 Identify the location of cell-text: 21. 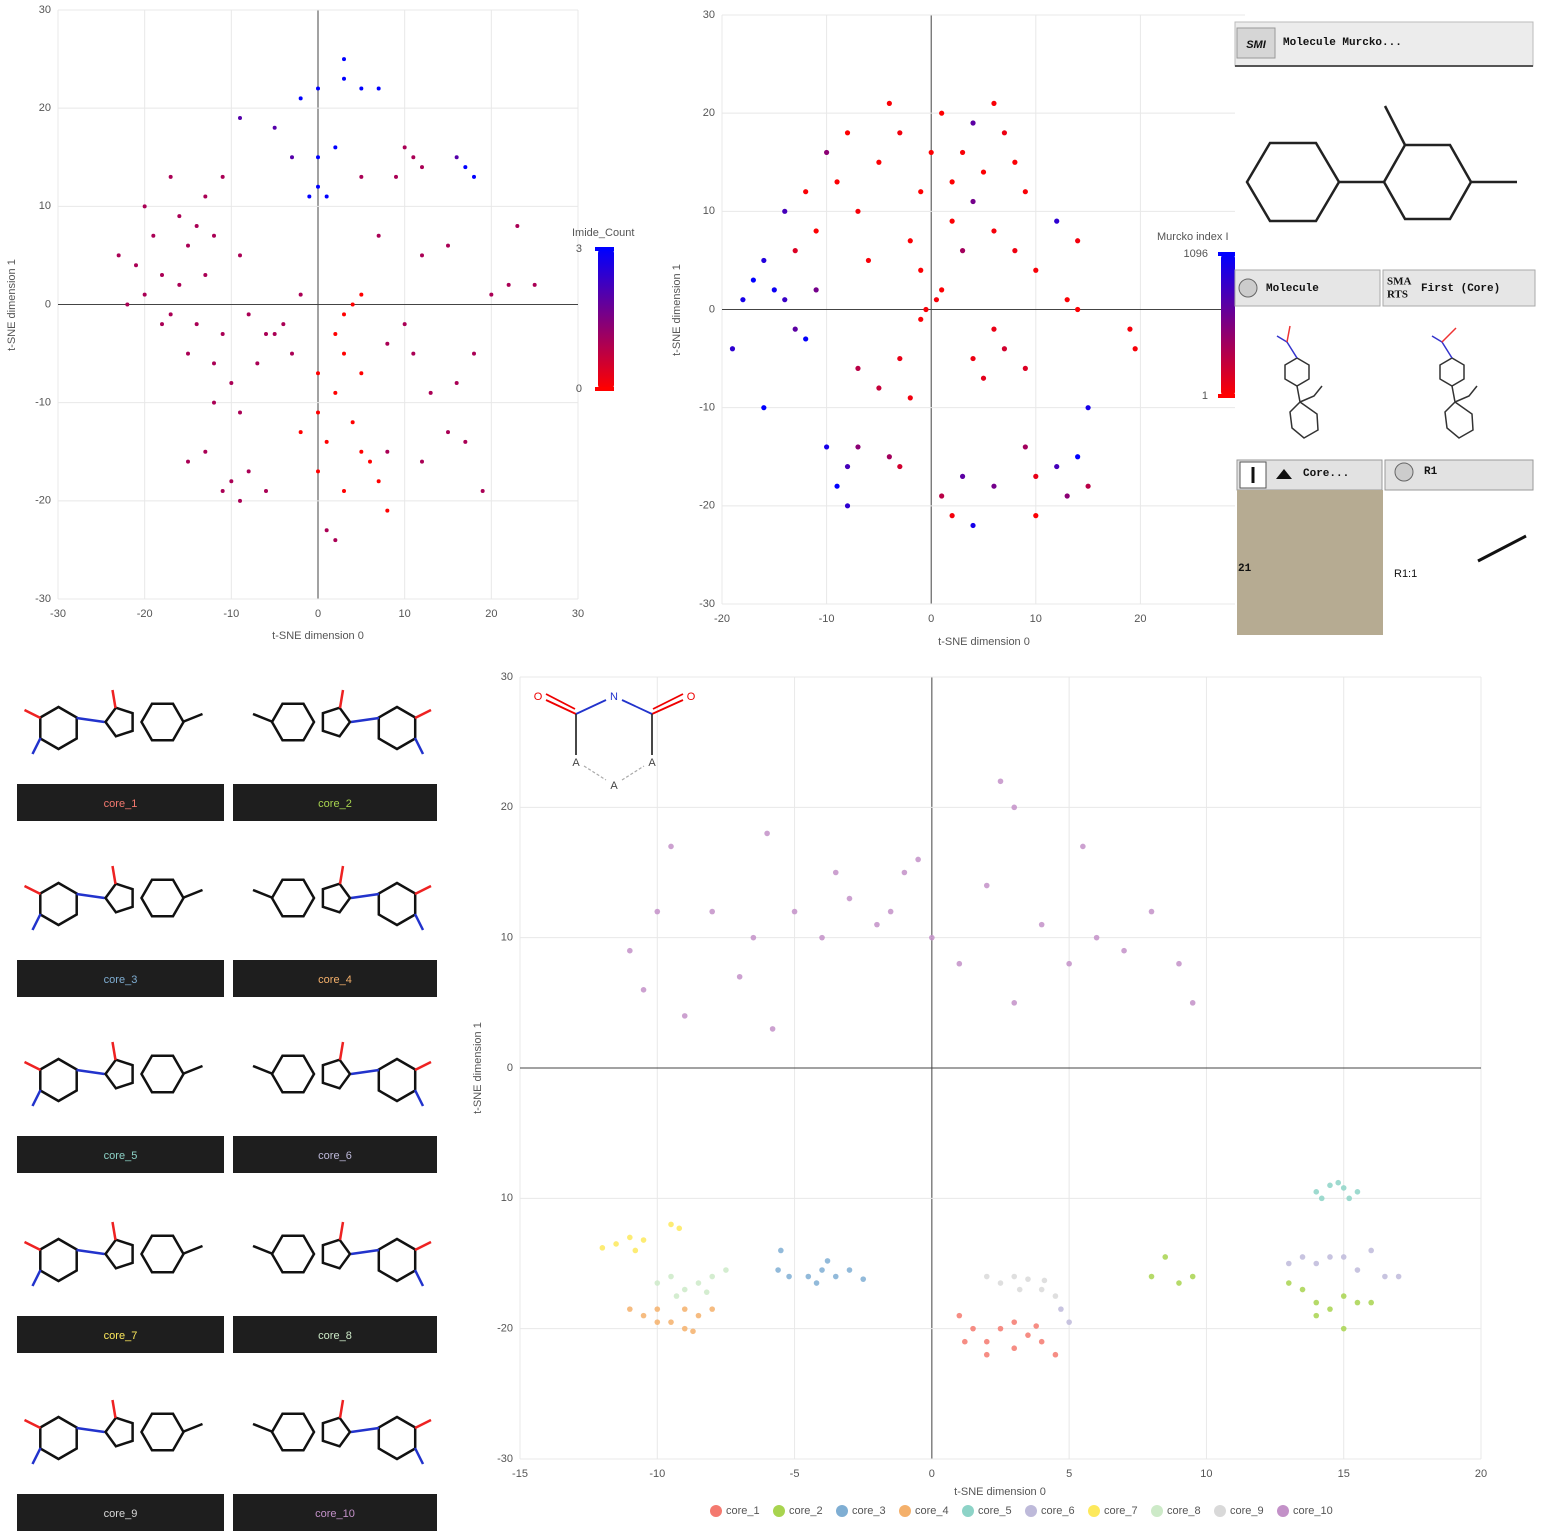
(1245, 569).